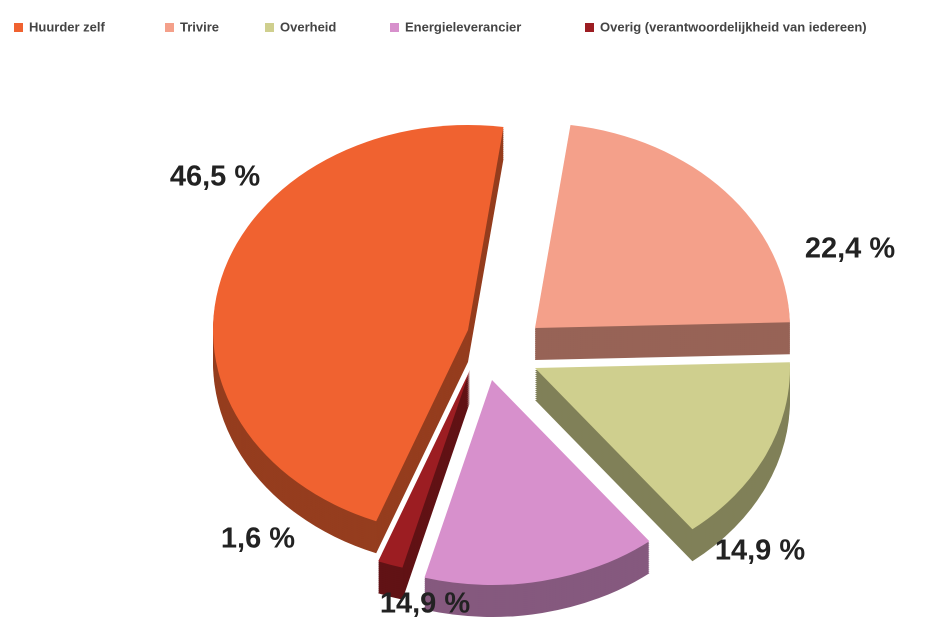 Image resolution: width=933 pixels, height=617 pixels. Describe the element at coordinates (850, 249) in the screenshot. I see `value-label: 22,4 %` at that location.